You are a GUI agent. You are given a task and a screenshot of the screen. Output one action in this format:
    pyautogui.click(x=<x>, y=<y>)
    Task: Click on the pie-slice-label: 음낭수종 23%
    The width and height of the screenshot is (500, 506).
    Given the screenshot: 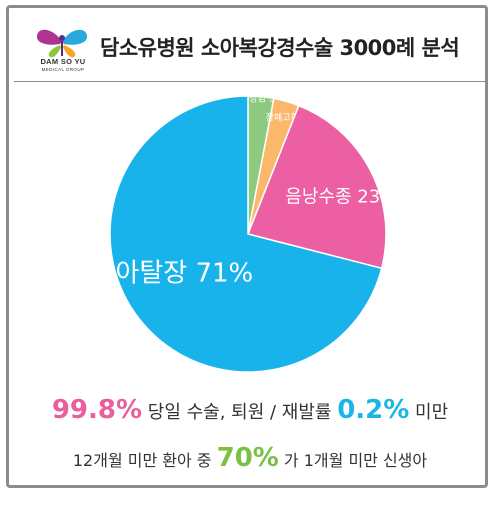 What is the action you would take?
    pyautogui.click(x=341, y=197)
    